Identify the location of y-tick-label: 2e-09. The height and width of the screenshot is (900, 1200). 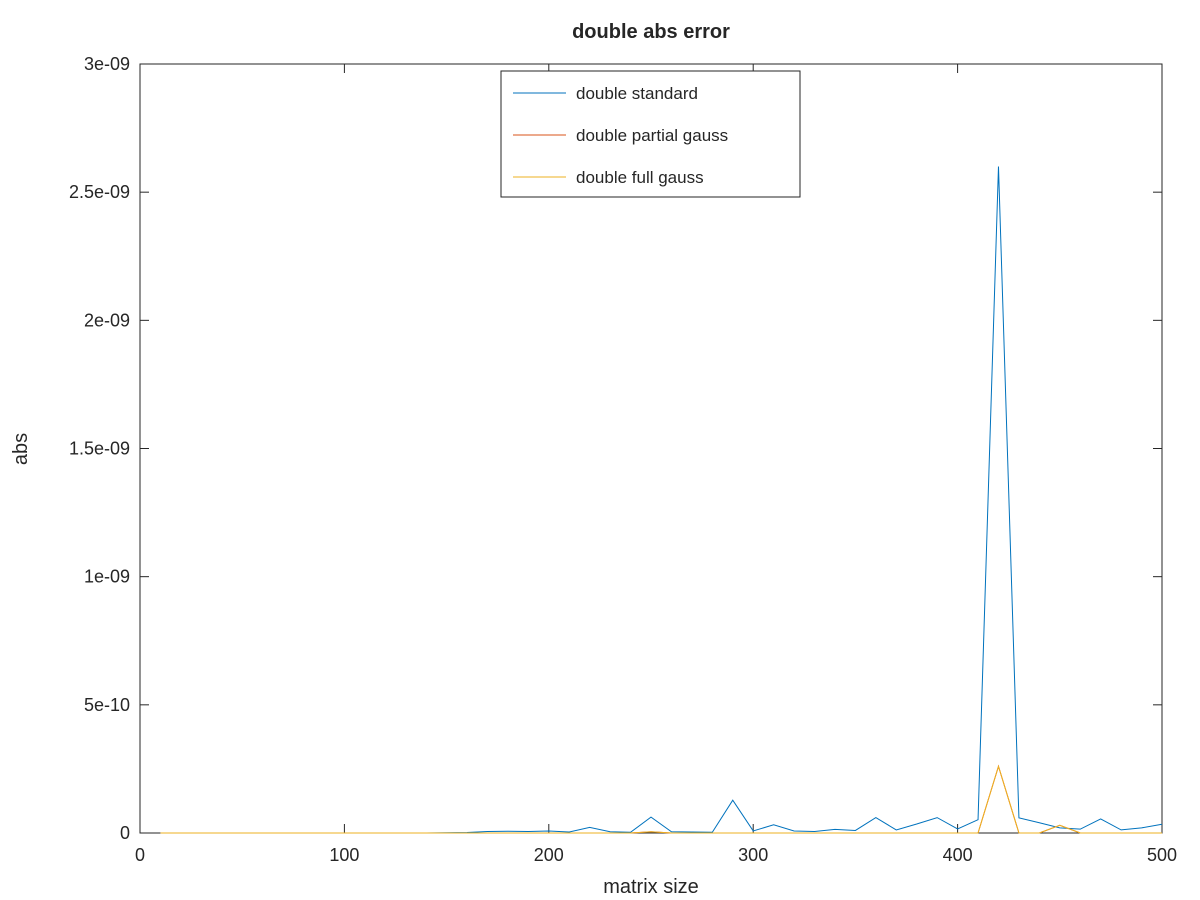
(107, 320).